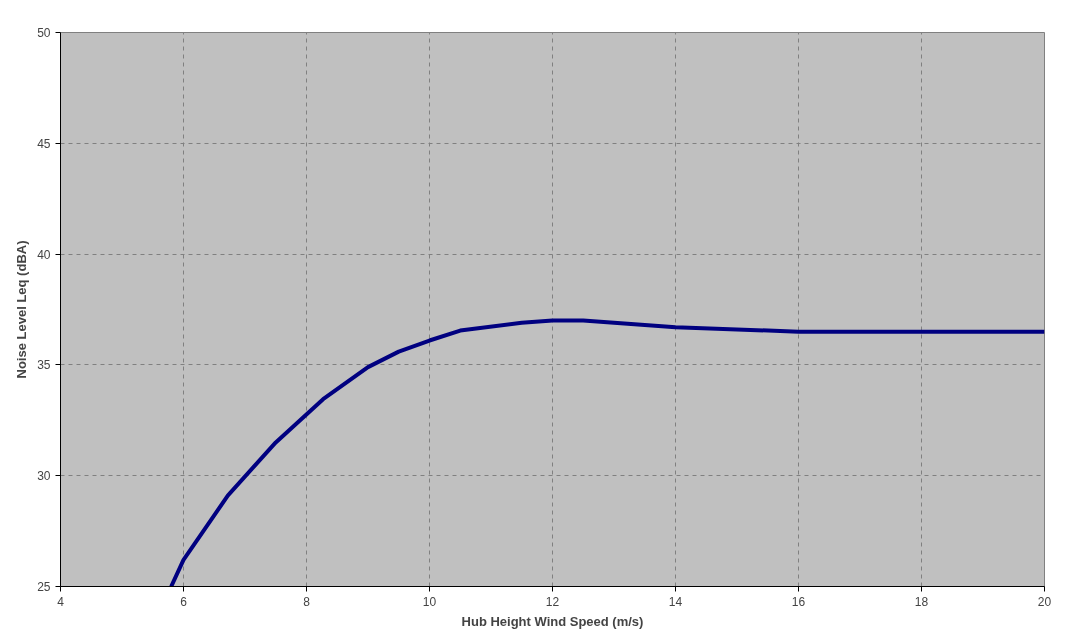 This screenshot has width=1079, height=631. What do you see at coordinates (1044, 601) in the screenshot?
I see `x-tick-label: 20` at bounding box center [1044, 601].